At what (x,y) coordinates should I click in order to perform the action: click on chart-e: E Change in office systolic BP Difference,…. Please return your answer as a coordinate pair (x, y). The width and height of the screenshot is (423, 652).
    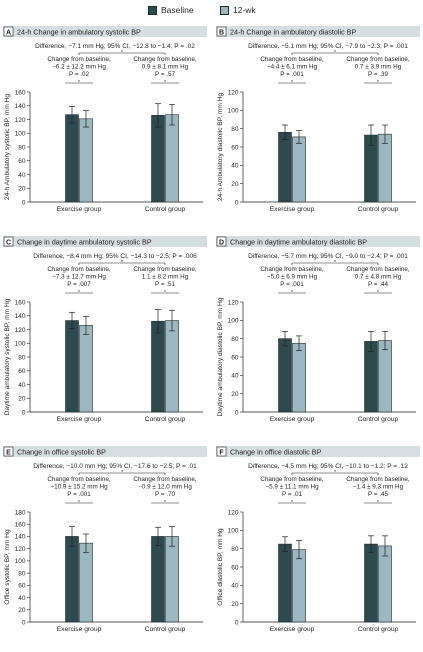
    Looking at the image, I should click on (105, 539).